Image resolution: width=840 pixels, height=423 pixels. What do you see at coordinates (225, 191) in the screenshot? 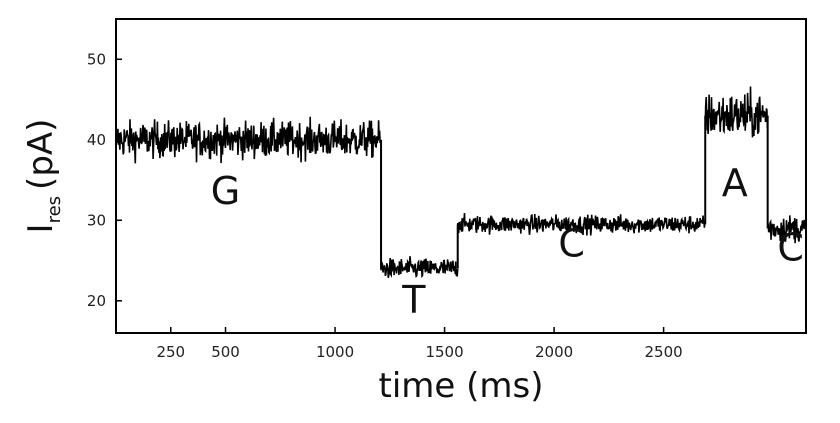
I see `base-annotation: G` at bounding box center [225, 191].